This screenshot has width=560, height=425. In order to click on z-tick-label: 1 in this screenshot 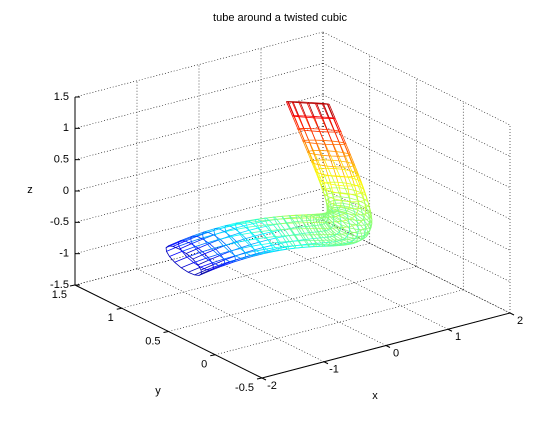, I will do `click(66, 128)`.